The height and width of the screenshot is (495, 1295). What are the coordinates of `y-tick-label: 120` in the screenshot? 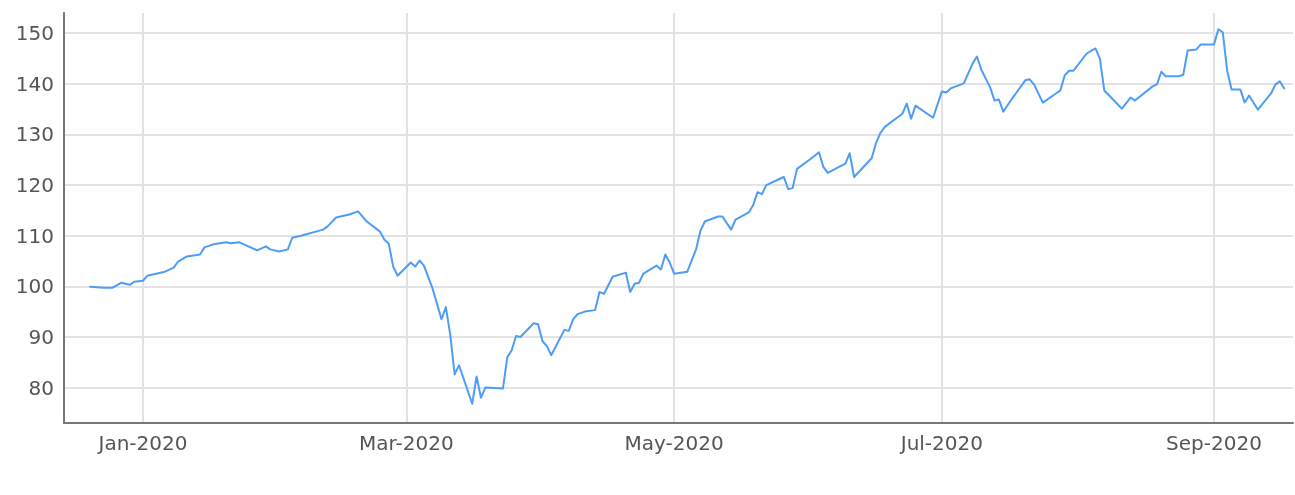 It's located at (34, 185).